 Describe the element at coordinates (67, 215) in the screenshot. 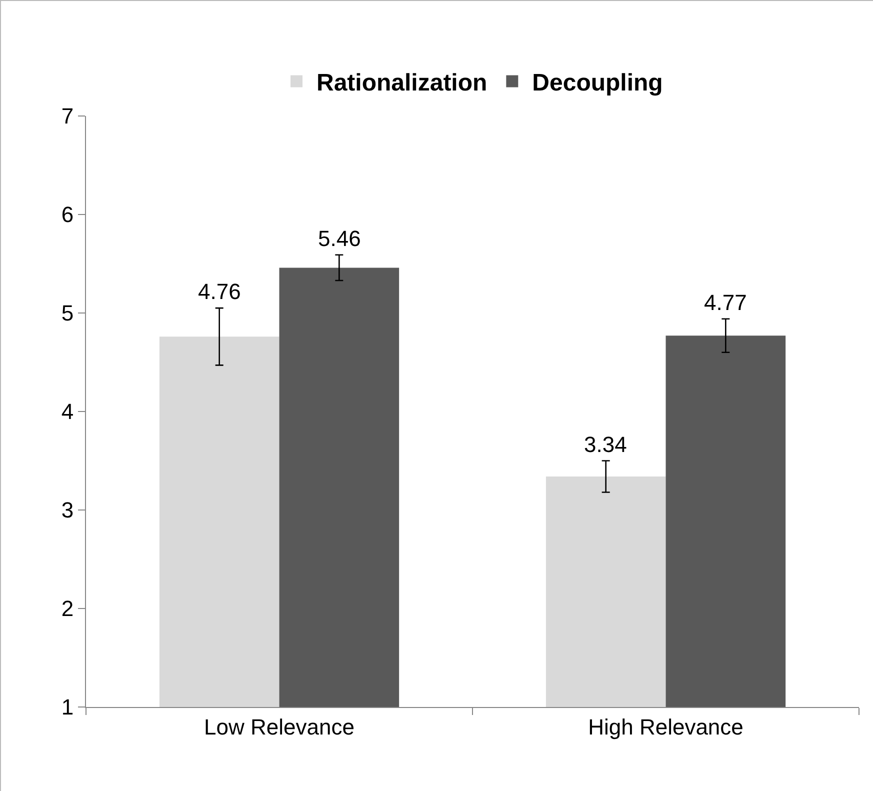

I see `y-tick-label: 6` at that location.